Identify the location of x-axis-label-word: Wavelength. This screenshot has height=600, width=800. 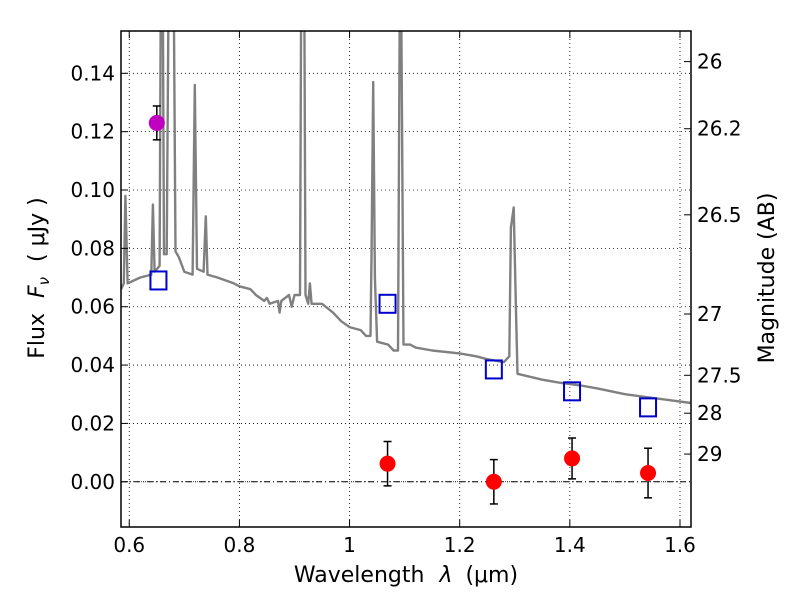
(359, 575).